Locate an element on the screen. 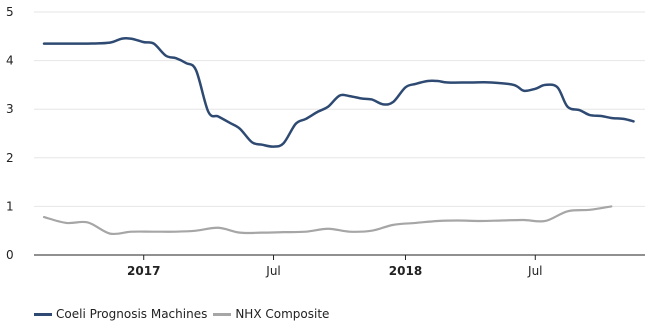 Image resolution: width=645 pixels, height=329 pixels. chart-legend: Coeli Prognosis Machines NHX Composite is located at coordinates (184, 314).